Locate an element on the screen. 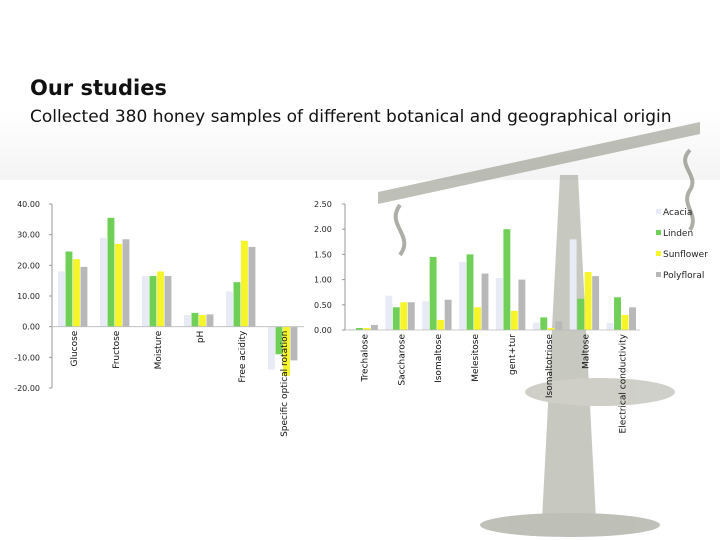 This screenshot has width=720, height=540. bar-acacia-specific-optical-rotation is located at coordinates (271, 348).